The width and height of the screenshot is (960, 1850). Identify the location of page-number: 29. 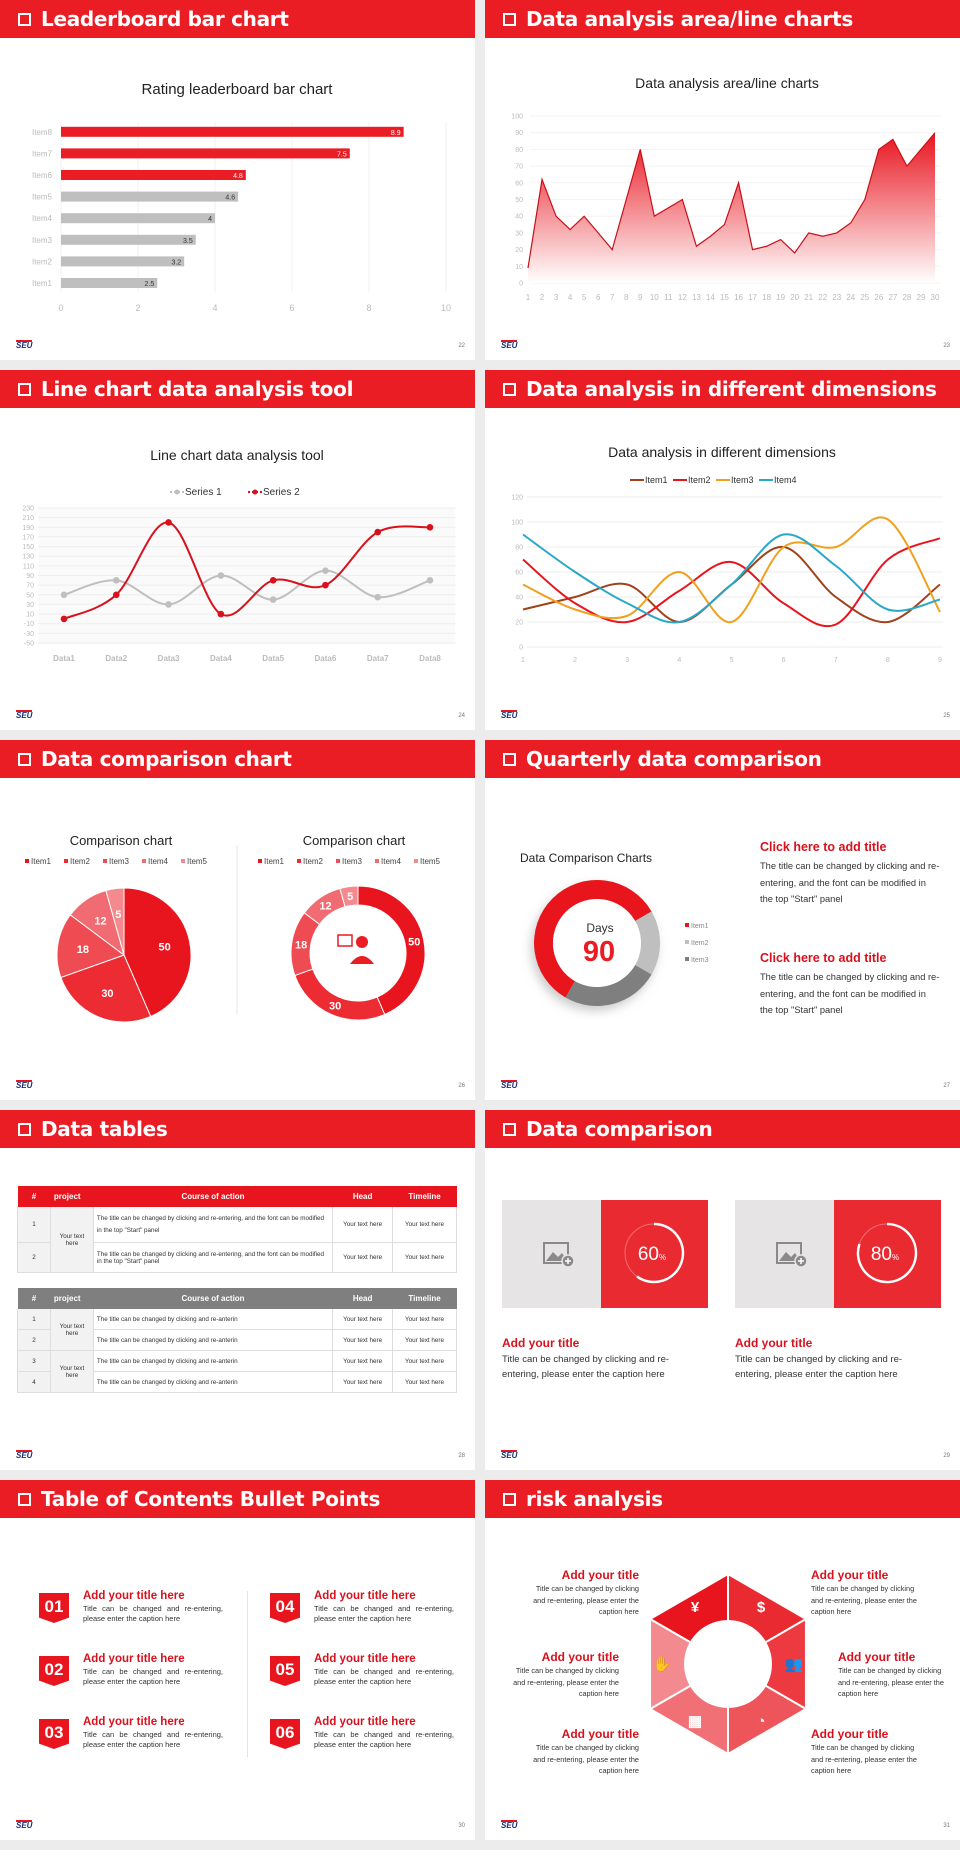
(946, 1456).